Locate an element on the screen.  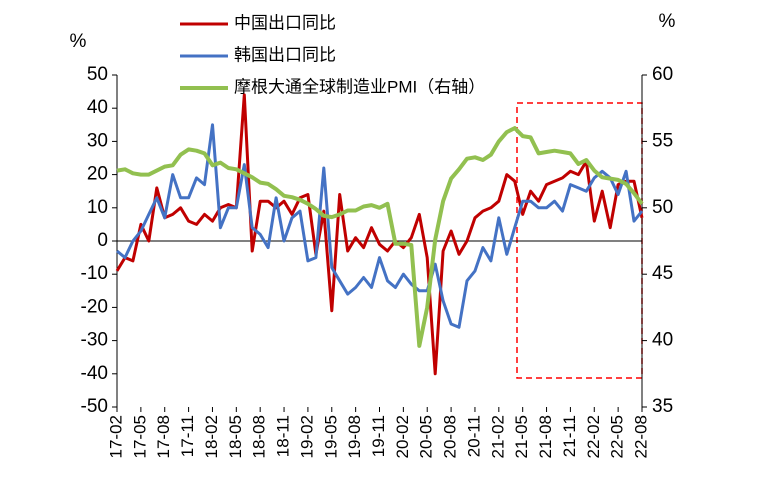
x-tick-label: 20-11 is located at coordinates (473, 436).